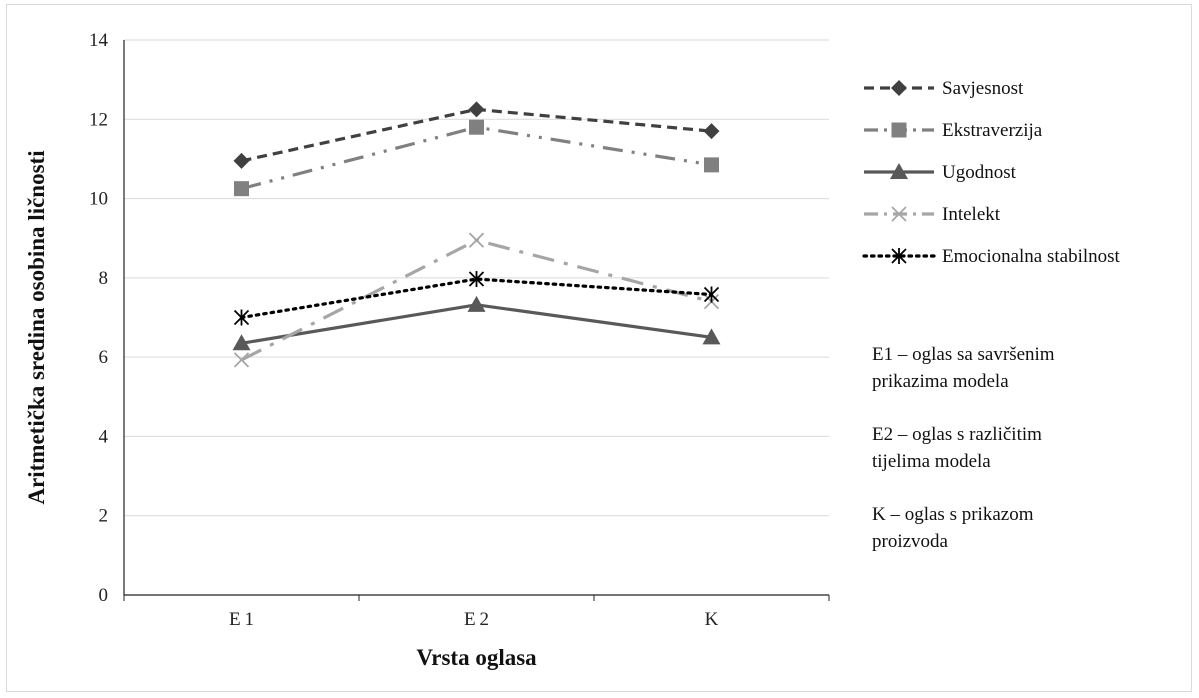 Image resolution: width=1199 pixels, height=698 pixels. Describe the element at coordinates (963, 368) in the screenshot. I see `category-note: E1 – oglas sa savršenim prikazima modela` at that location.